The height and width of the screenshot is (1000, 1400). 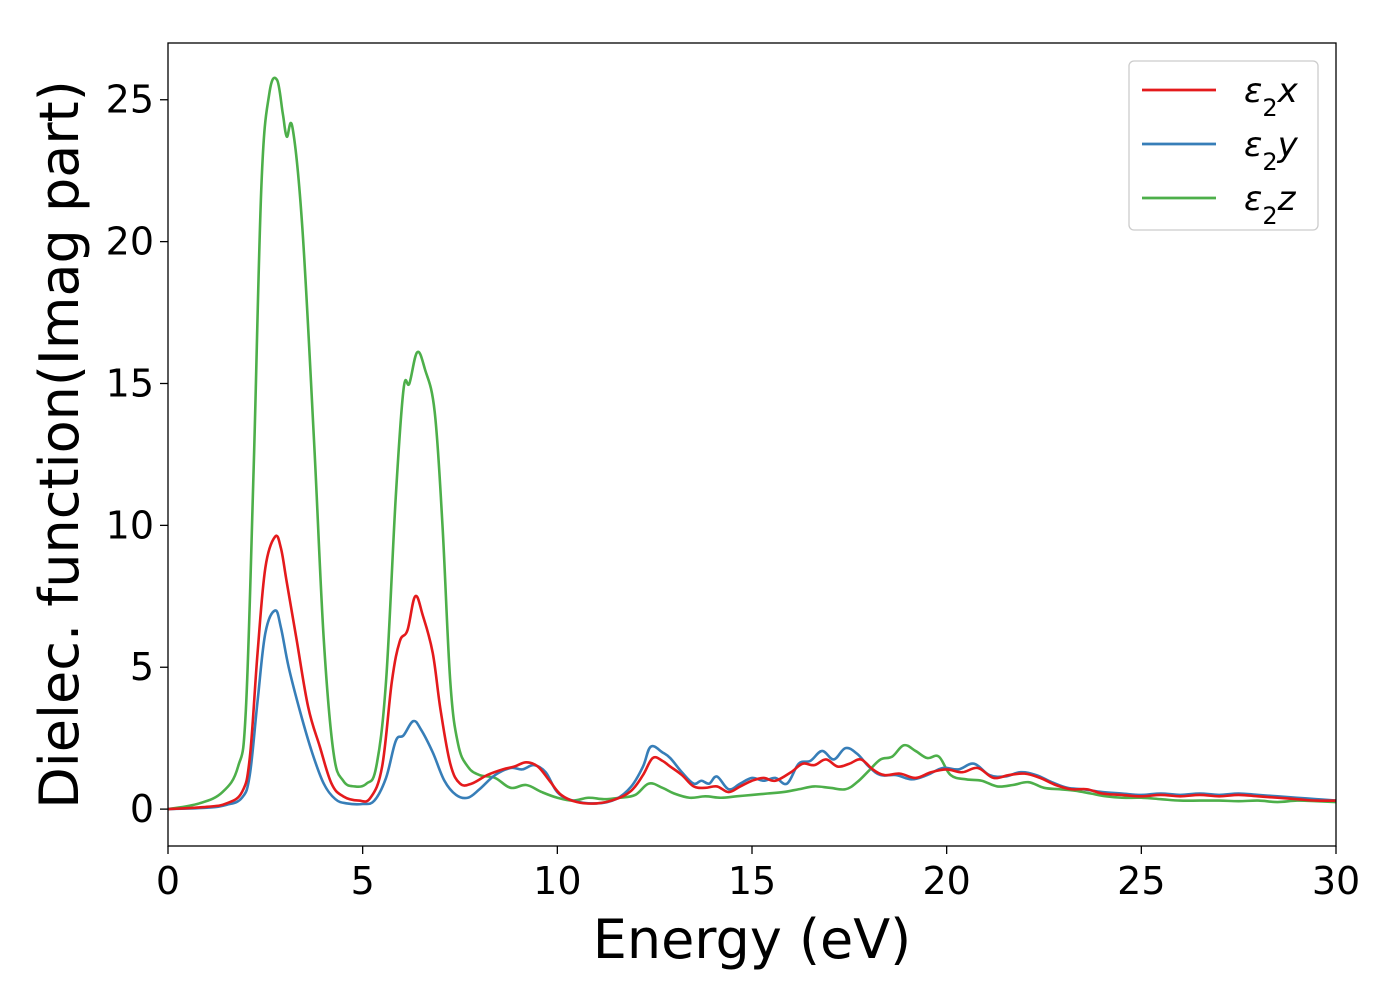 What do you see at coordinates (137, 454) in the screenshot?
I see `y-axis-ticks: 0 5 10 15 20 25` at bounding box center [137, 454].